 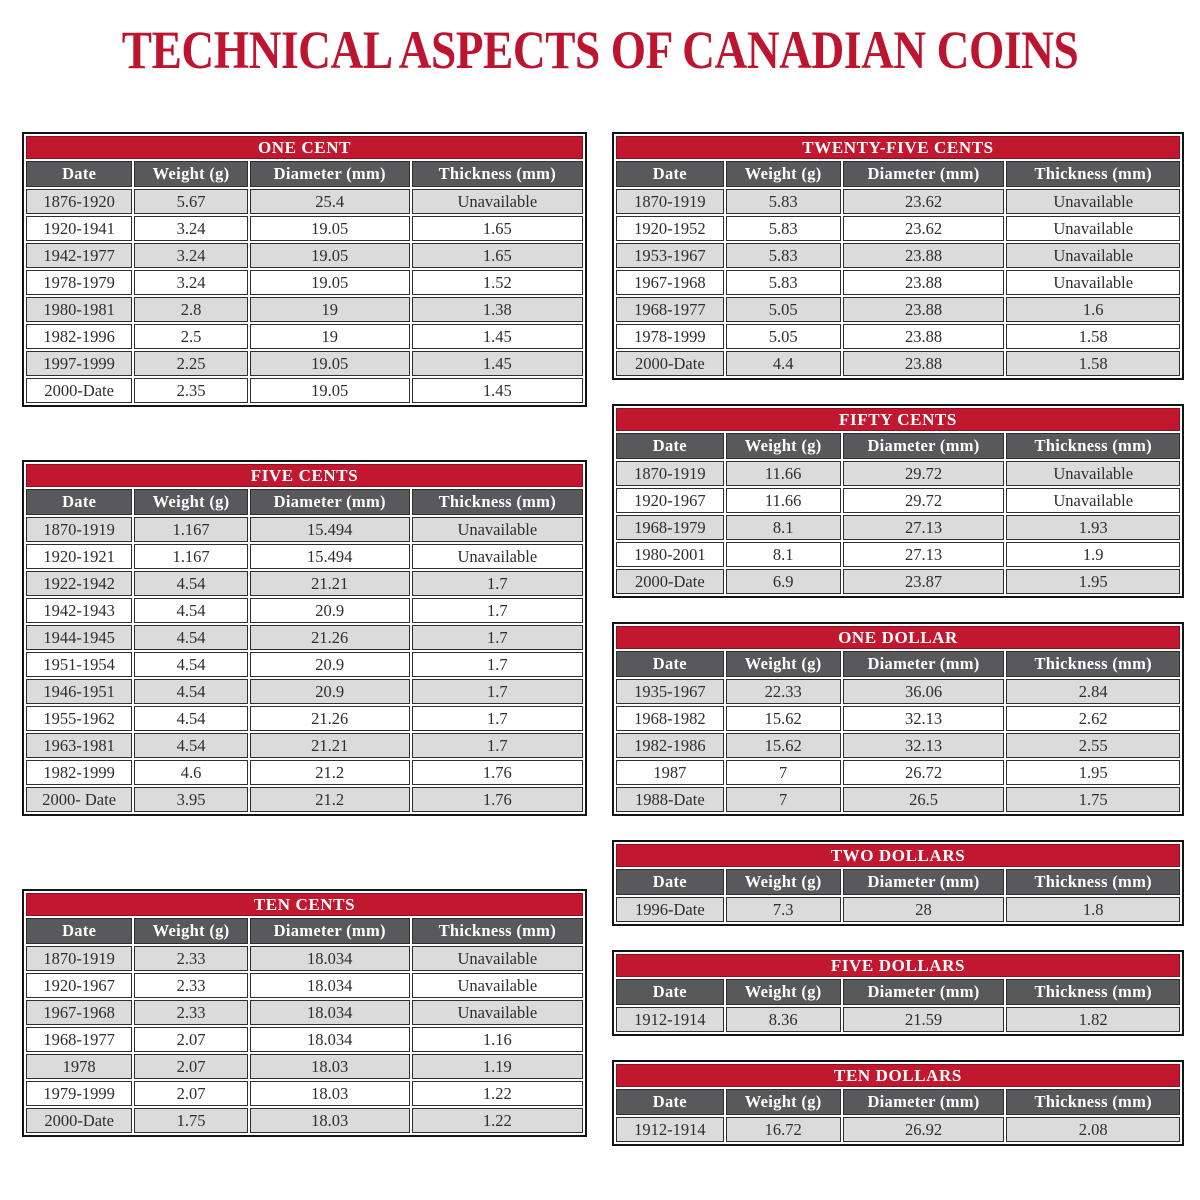 I want to click on table-row: 1967-1968 5.83 23.88 Unavailable, so click(x=898, y=282).